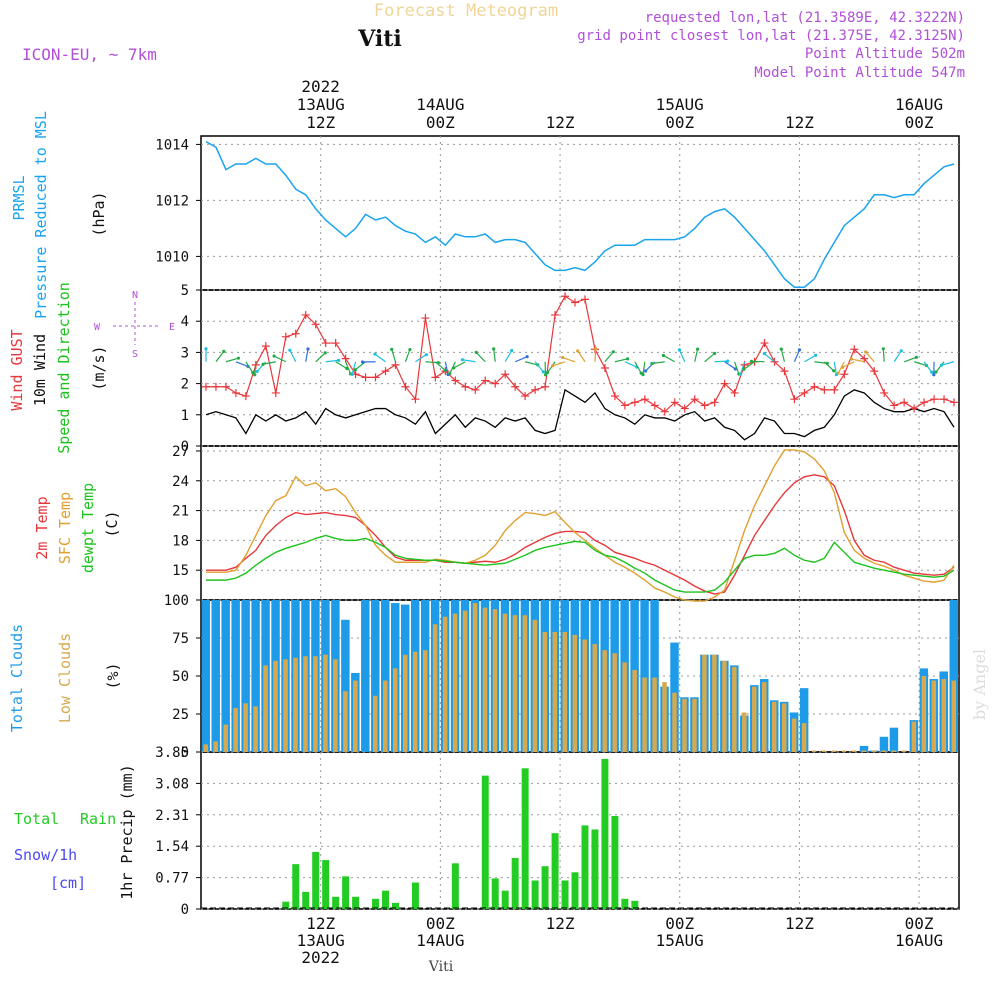 This screenshot has width=1000, height=1000. Describe the element at coordinates (185, 447) in the screenshot. I see `ytick-label: 0` at that location.